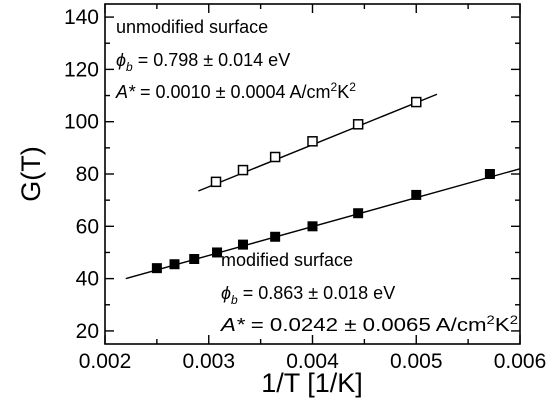 This screenshot has width=549, height=405. I want to click on y-tick-label: 20, so click(87, 331).